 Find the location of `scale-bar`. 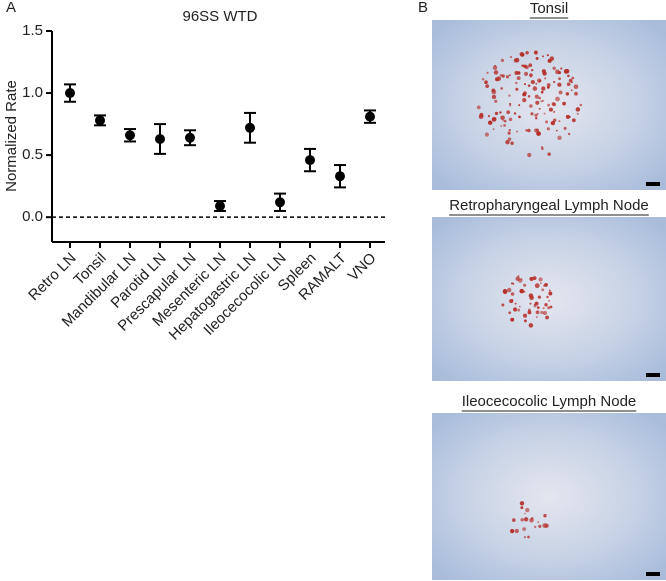

scale-bar is located at coordinates (653, 574).